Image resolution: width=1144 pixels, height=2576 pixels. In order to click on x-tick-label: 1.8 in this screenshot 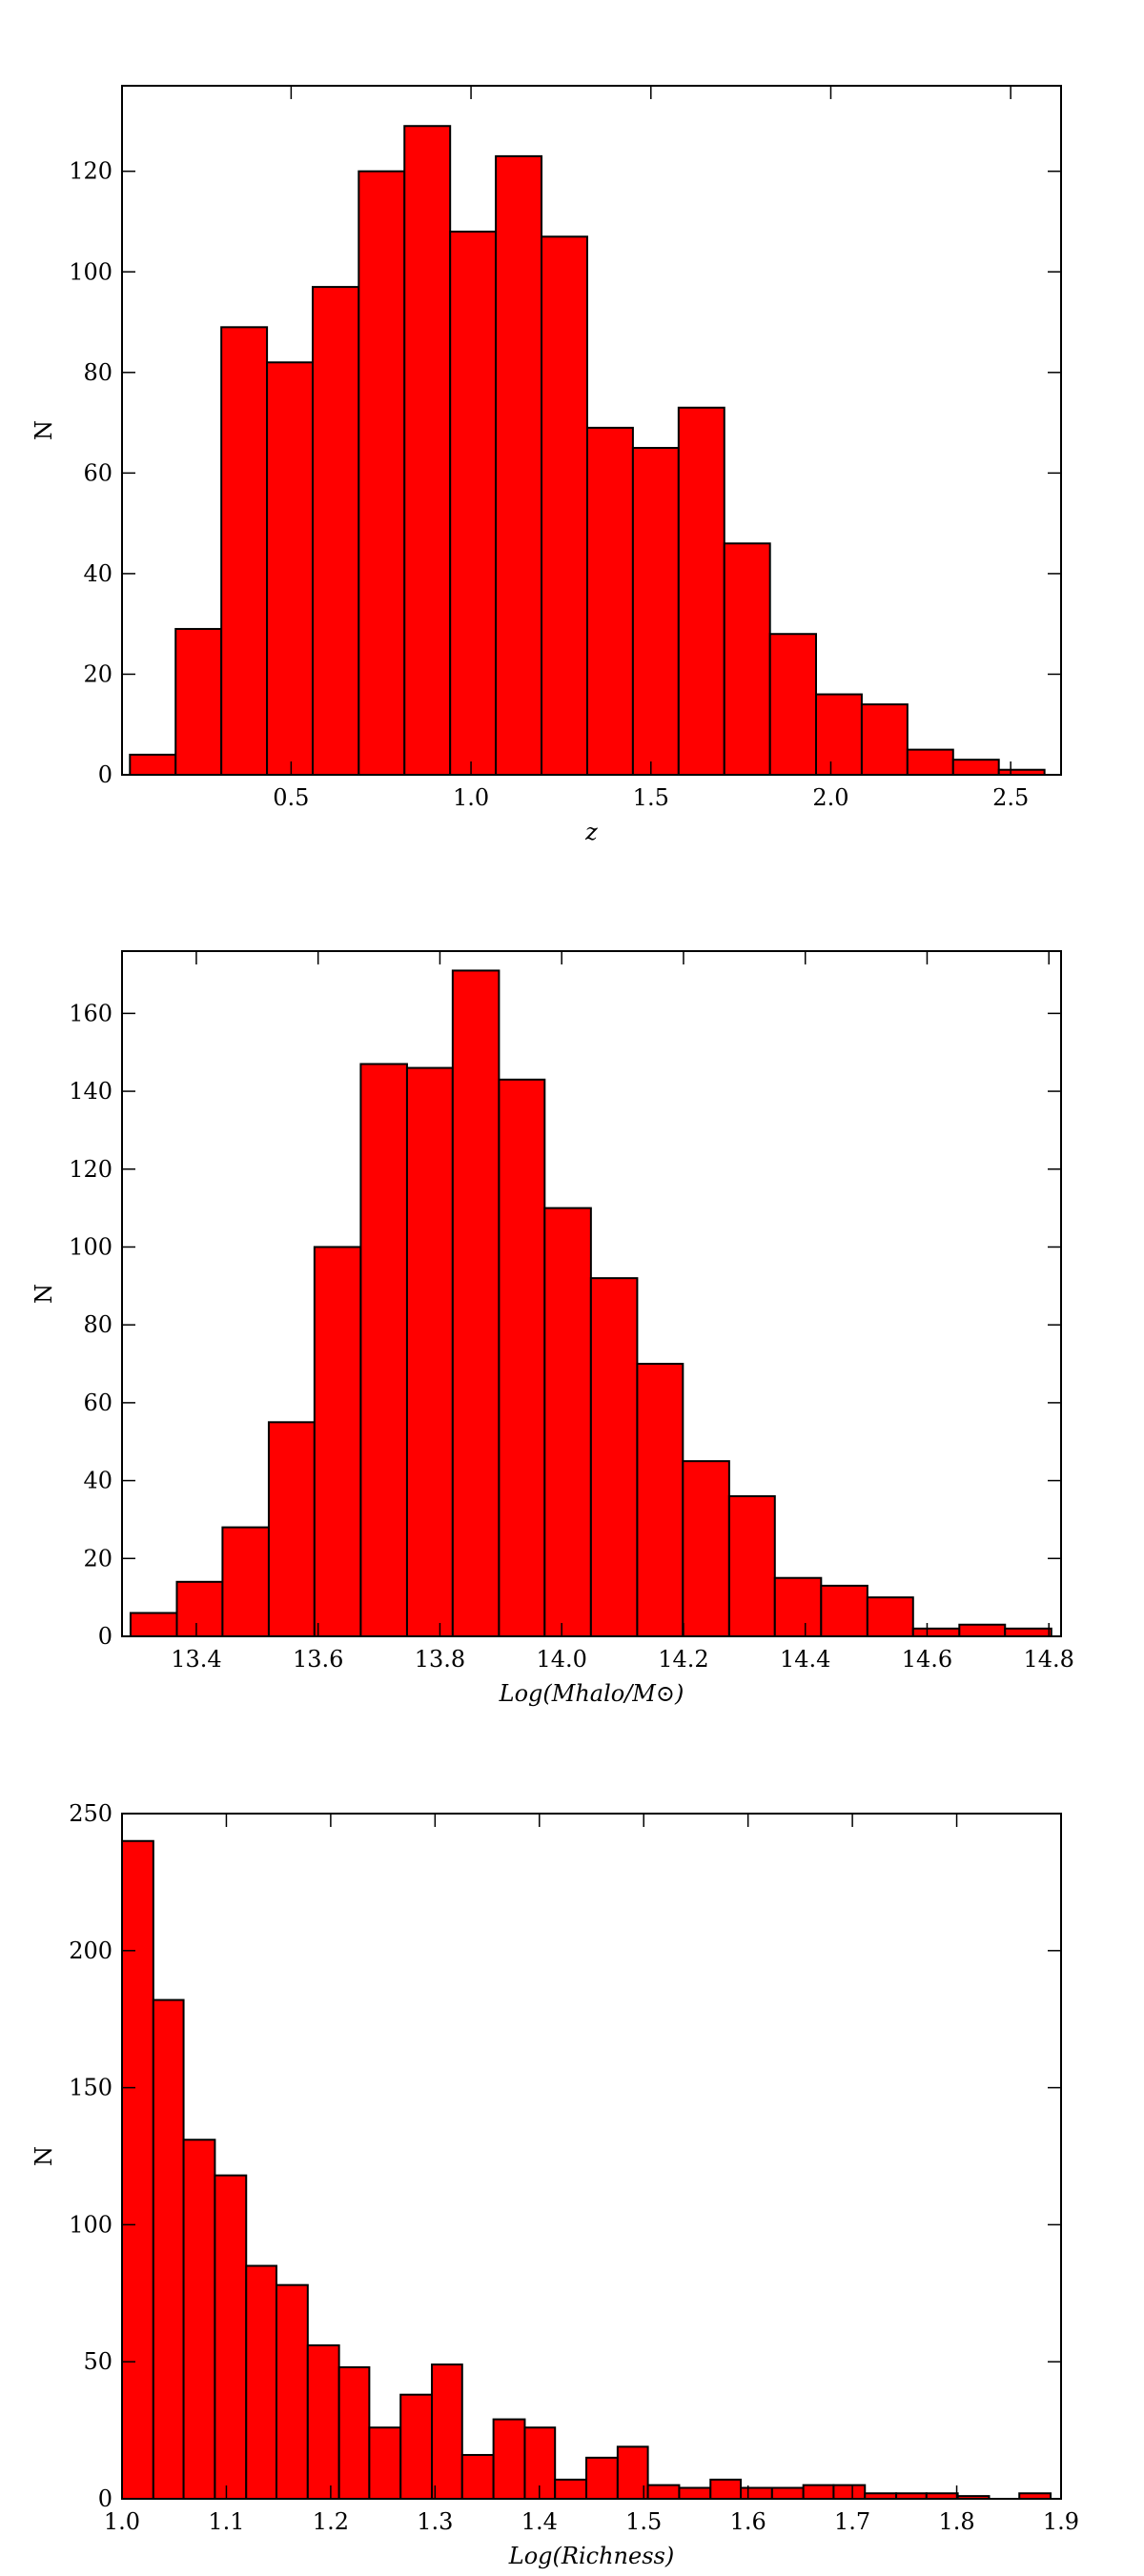, I will do `click(956, 2521)`.